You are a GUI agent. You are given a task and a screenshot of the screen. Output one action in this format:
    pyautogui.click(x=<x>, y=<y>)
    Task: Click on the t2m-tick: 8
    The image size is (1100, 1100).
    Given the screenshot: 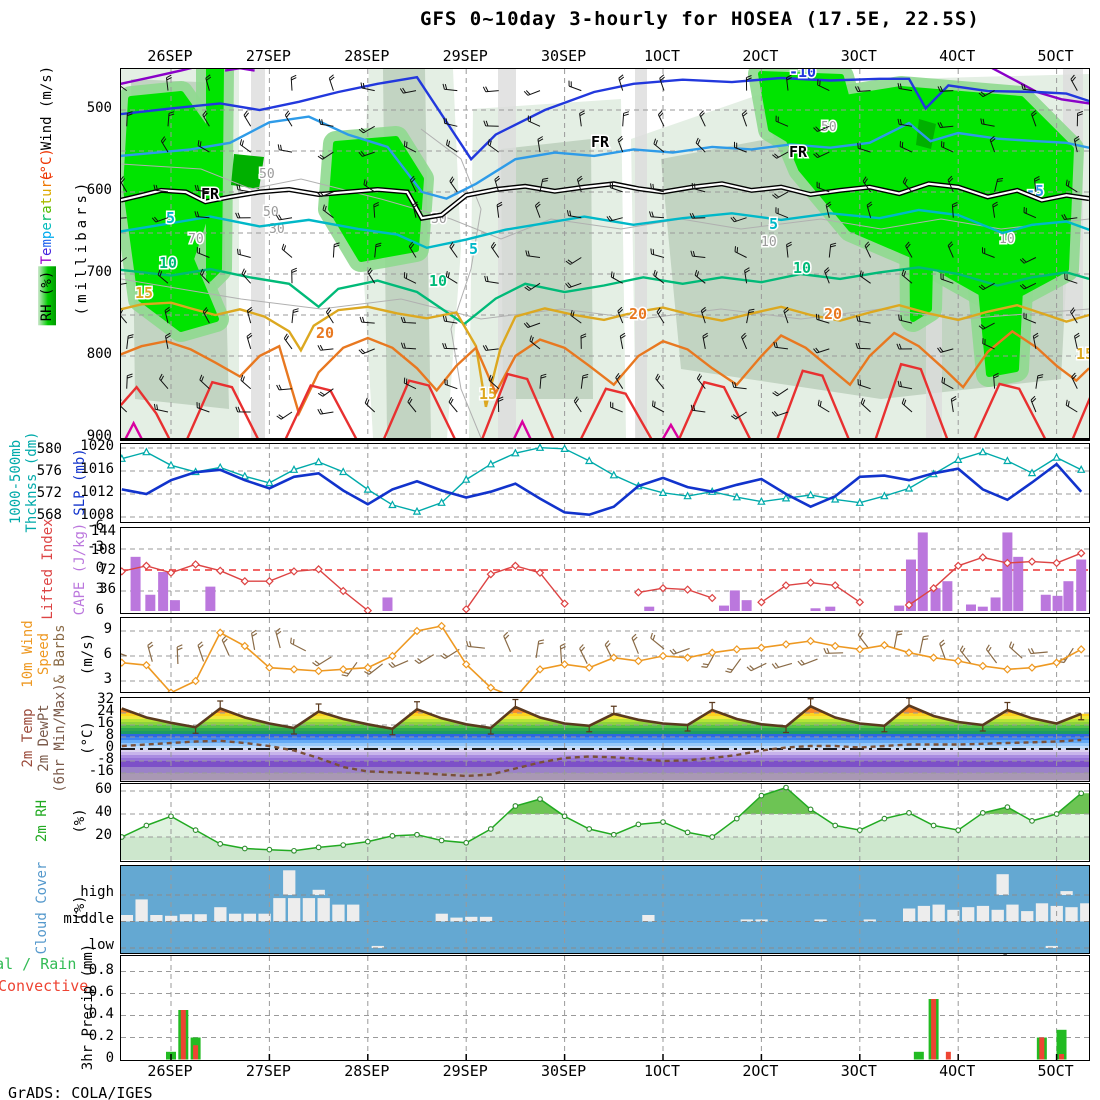 What is the action you would take?
    pyautogui.click(x=109, y=735)
    